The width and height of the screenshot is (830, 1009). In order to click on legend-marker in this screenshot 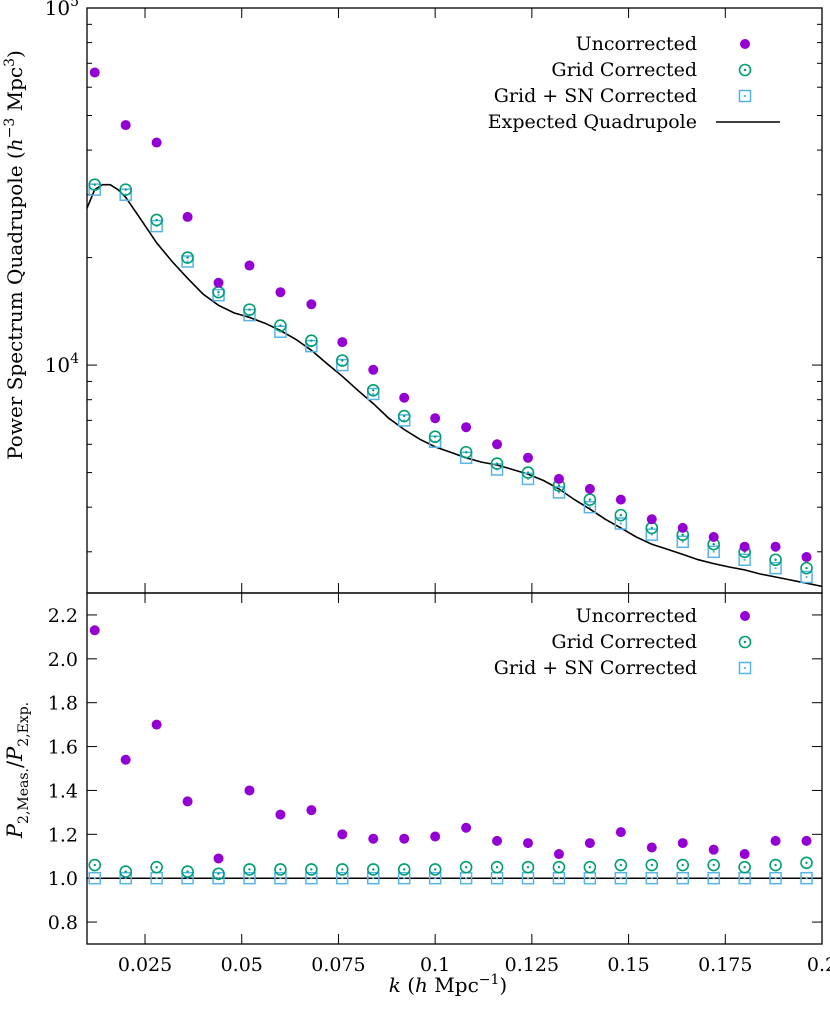, I will do `click(745, 668)`.